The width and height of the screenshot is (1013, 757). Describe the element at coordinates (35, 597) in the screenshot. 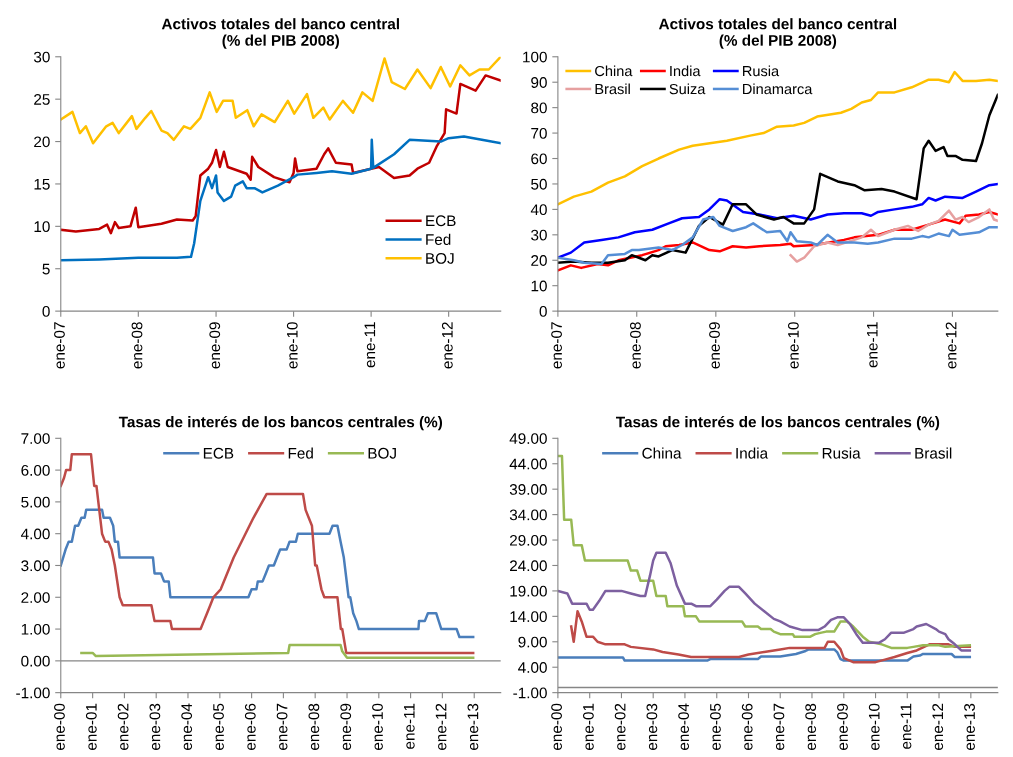

I see `y-tick-label: 2.00` at that location.